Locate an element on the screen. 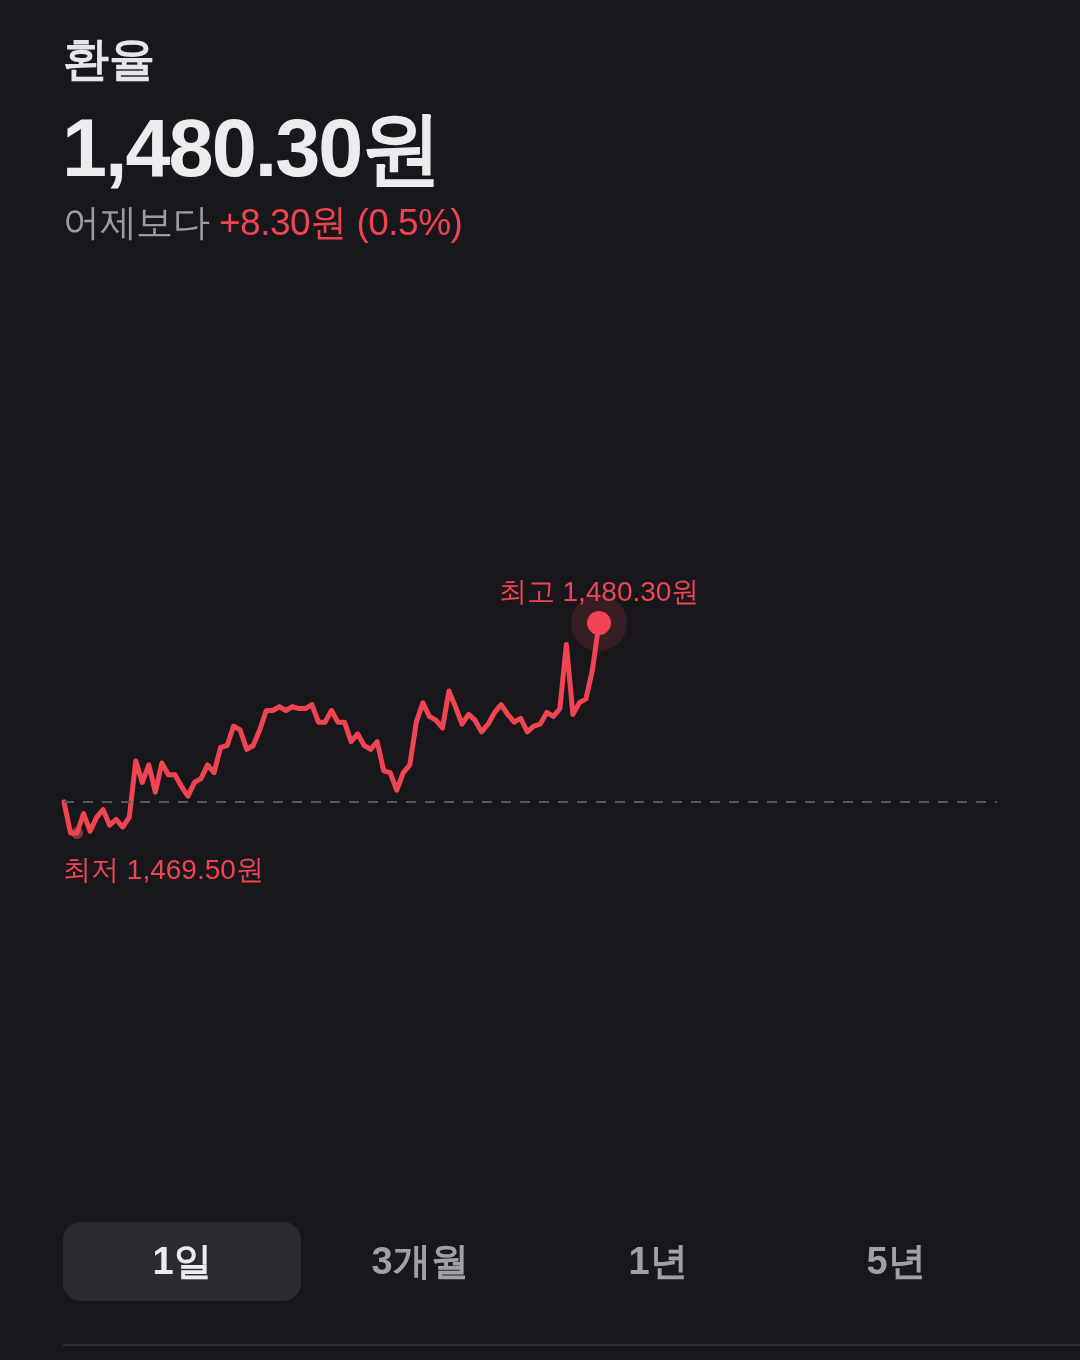 Image resolution: width=1080 pixels, height=1360 pixels. chart-subtitle: 1,480.30원 is located at coordinates (251, 148).